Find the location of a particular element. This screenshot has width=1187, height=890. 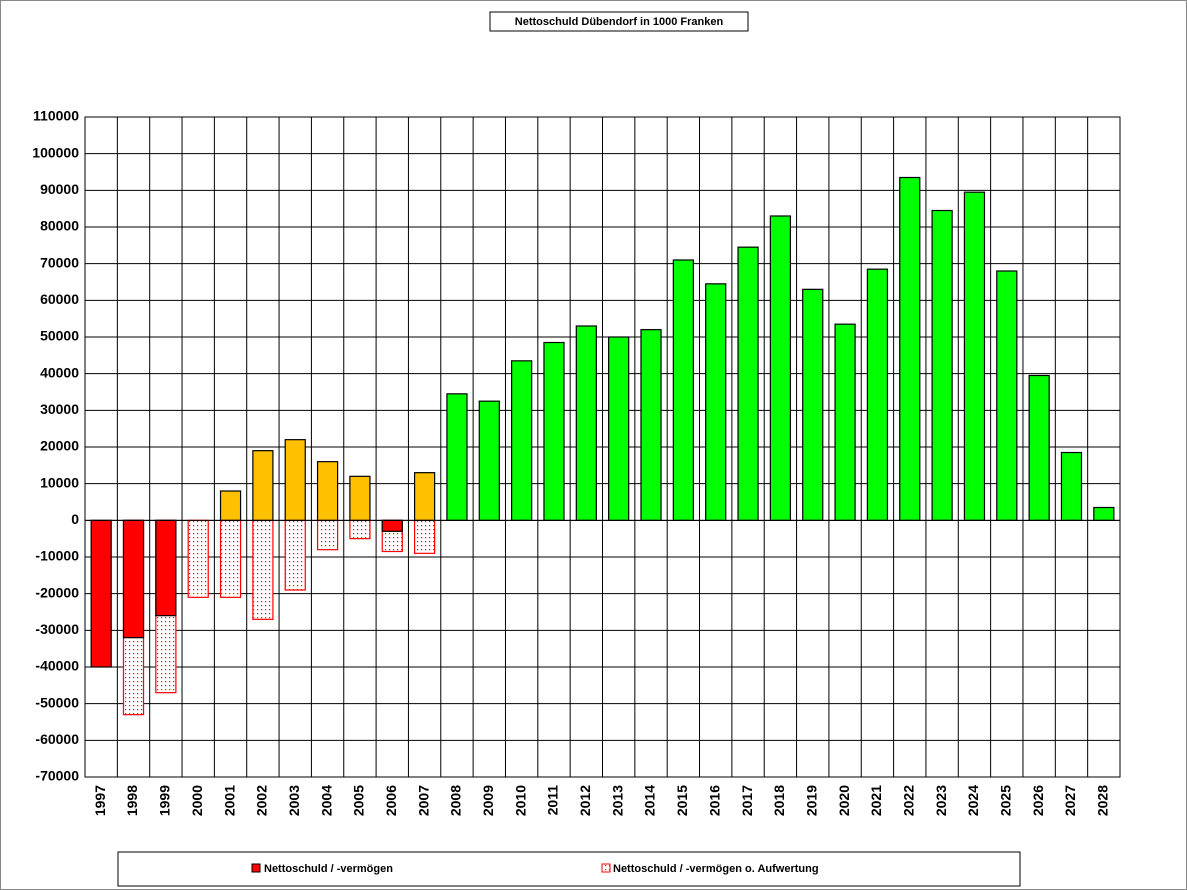

y-tick-label: -40000 is located at coordinates (57, 666).